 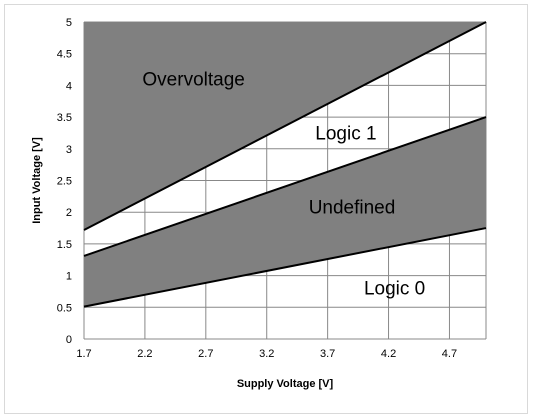 What do you see at coordinates (64, 245) in the screenshot?
I see `y-tick-label: 1.5` at bounding box center [64, 245].